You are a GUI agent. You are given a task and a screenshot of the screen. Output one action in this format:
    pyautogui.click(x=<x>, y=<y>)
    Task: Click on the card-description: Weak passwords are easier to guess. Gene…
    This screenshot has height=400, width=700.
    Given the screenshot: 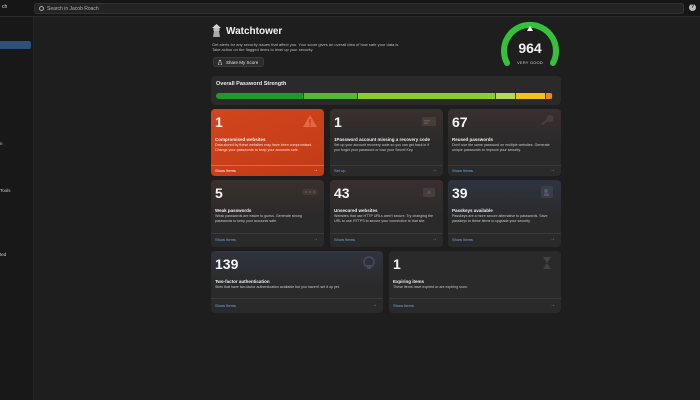 What is the action you would take?
    pyautogui.click(x=258, y=218)
    